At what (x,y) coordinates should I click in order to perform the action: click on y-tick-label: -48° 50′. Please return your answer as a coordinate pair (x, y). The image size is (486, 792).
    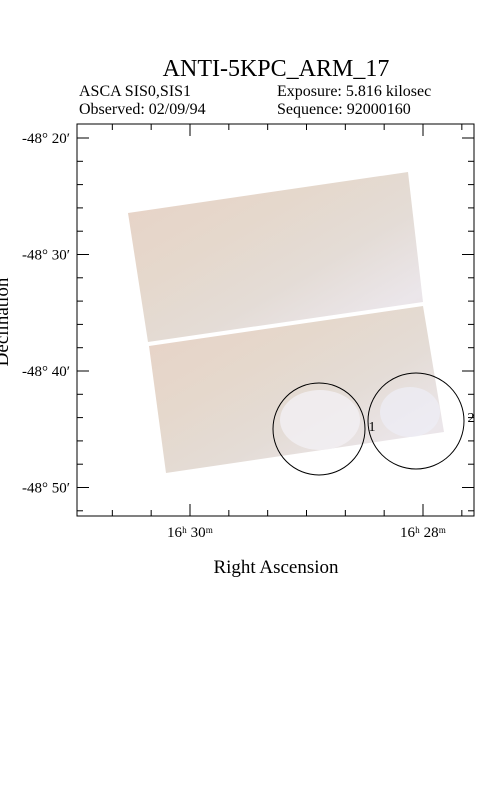
    Looking at the image, I should click on (46, 489).